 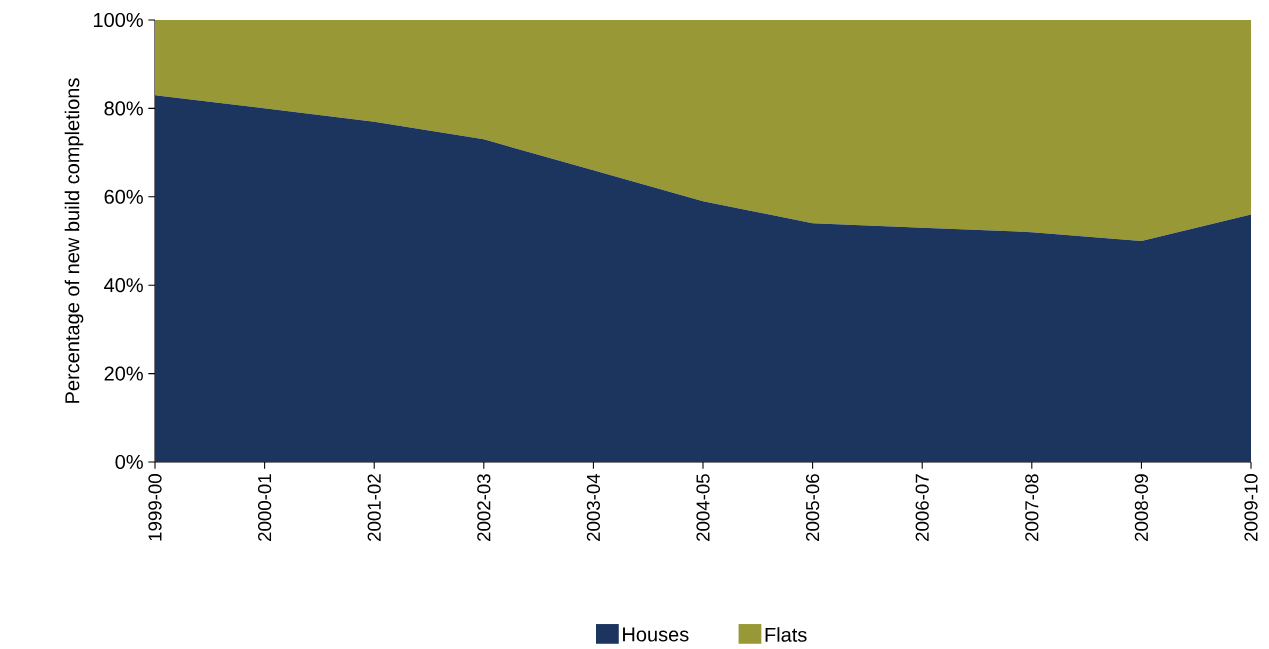 I want to click on x-tick-label: 2004-05, so click(x=703, y=507).